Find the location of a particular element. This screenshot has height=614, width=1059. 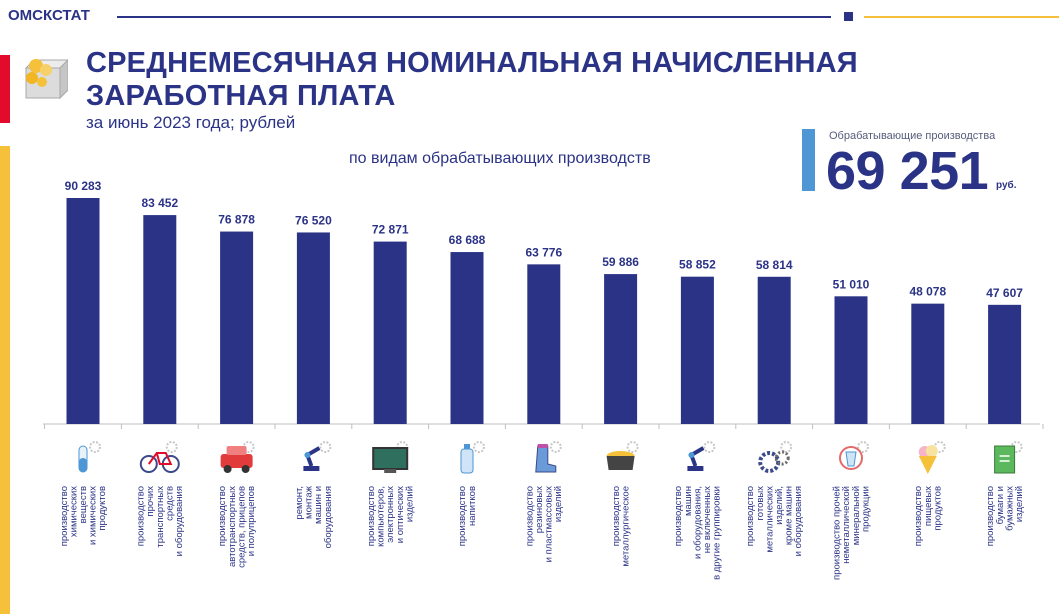

category-label: прочих is located at coordinates (150, 501).